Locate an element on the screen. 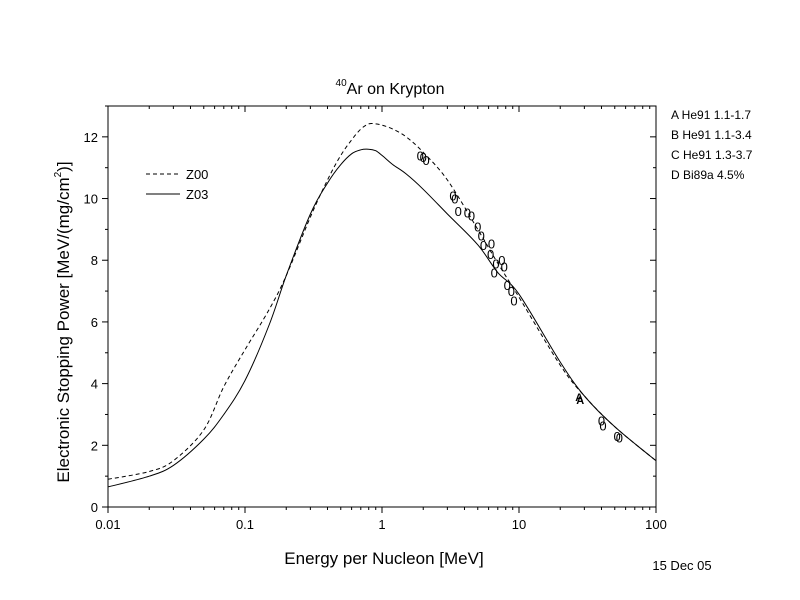  y-axis-label-superscript: 2 is located at coordinates (58, 174).